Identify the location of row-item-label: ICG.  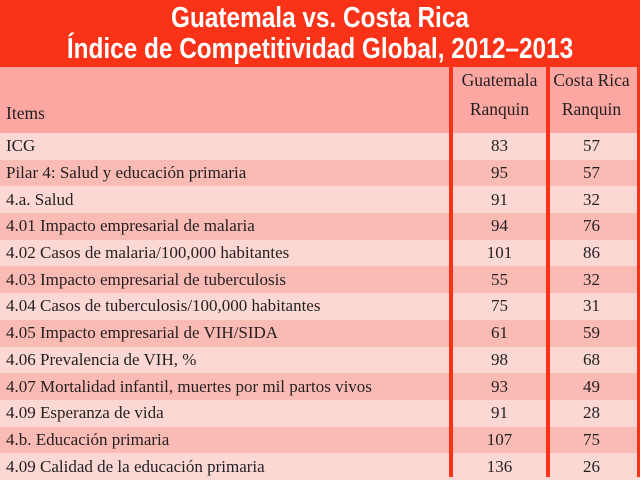
(21, 146).